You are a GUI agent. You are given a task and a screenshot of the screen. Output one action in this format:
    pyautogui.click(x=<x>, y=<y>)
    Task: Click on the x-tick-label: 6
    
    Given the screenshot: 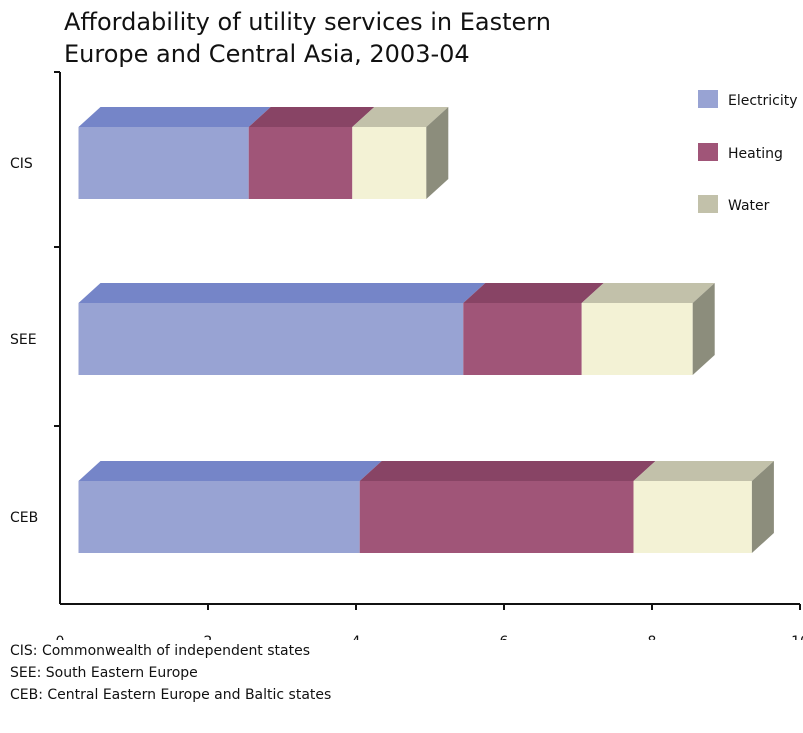 What is the action you would take?
    pyautogui.click(x=504, y=637)
    